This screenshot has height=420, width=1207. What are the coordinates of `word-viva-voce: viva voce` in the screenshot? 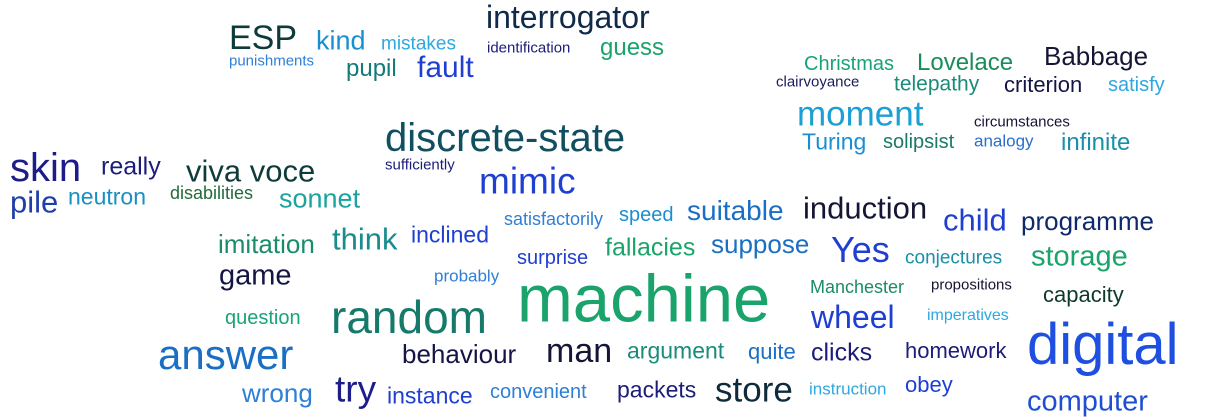 It's located at (251, 171).